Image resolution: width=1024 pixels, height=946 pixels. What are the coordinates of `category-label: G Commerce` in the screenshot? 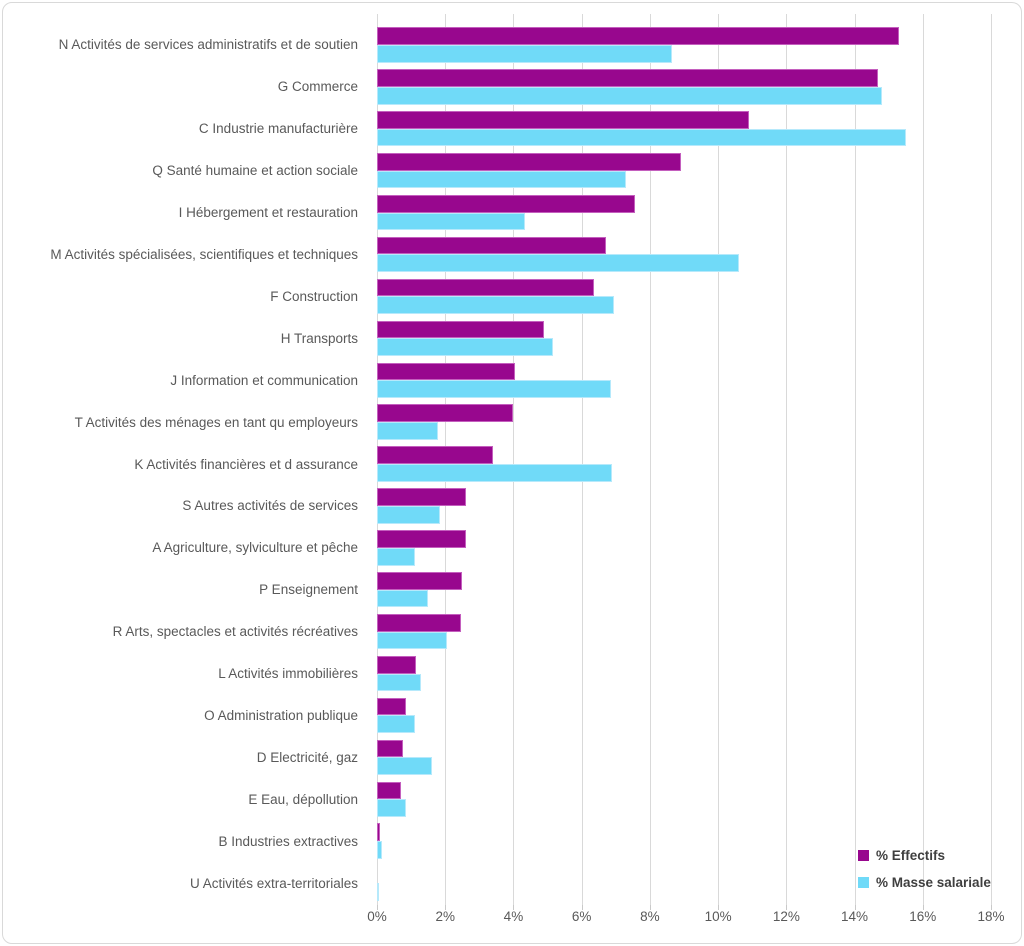 It's located at (317, 87).